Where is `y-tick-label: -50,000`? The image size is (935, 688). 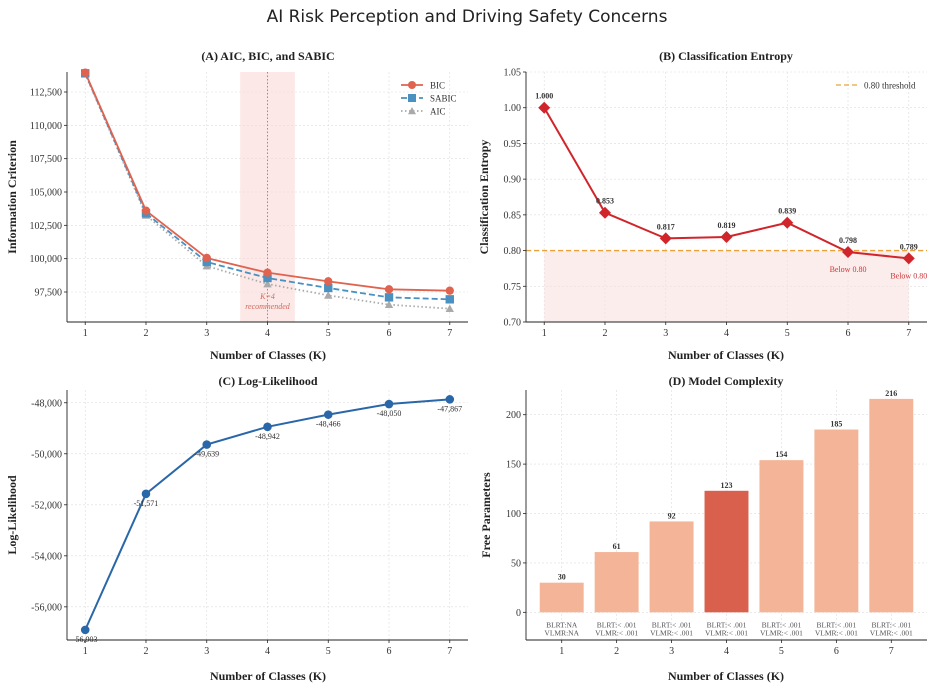
y-tick-label: -50,000 is located at coordinates (46, 454).